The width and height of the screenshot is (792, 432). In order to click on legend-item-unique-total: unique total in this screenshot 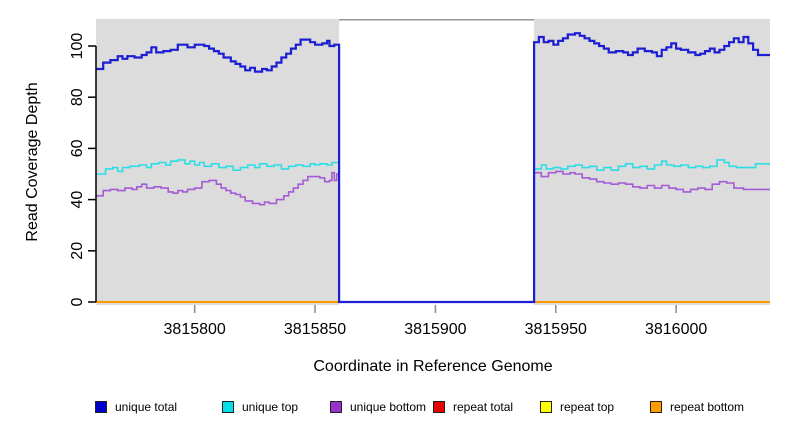, I will do `click(136, 407)`.